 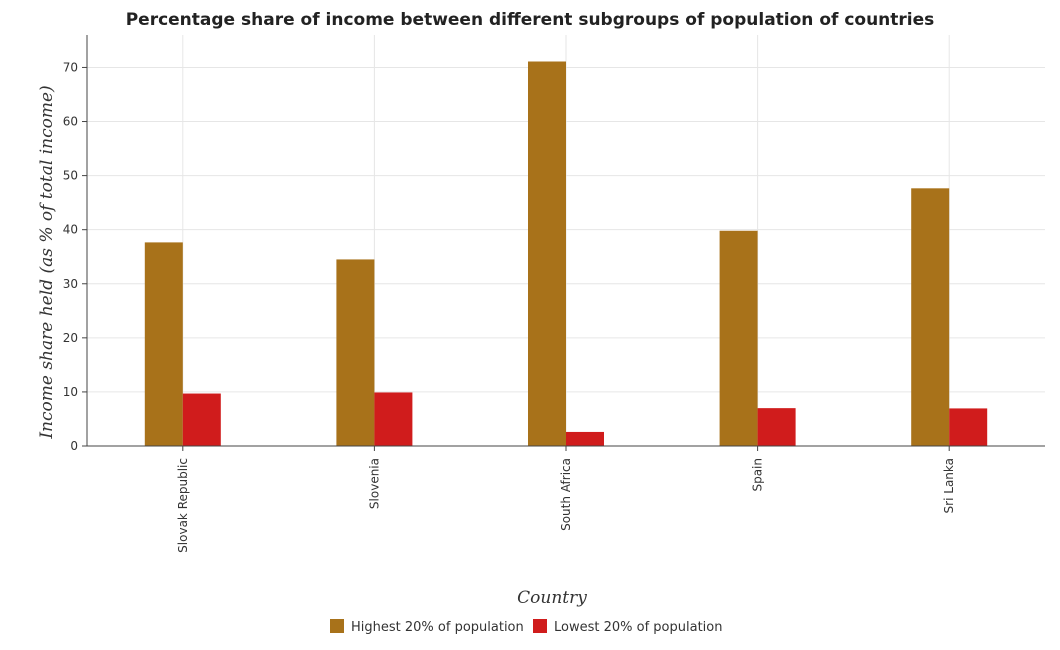 What do you see at coordinates (70, 392) in the screenshot?
I see `y-tick-label: 10` at bounding box center [70, 392].